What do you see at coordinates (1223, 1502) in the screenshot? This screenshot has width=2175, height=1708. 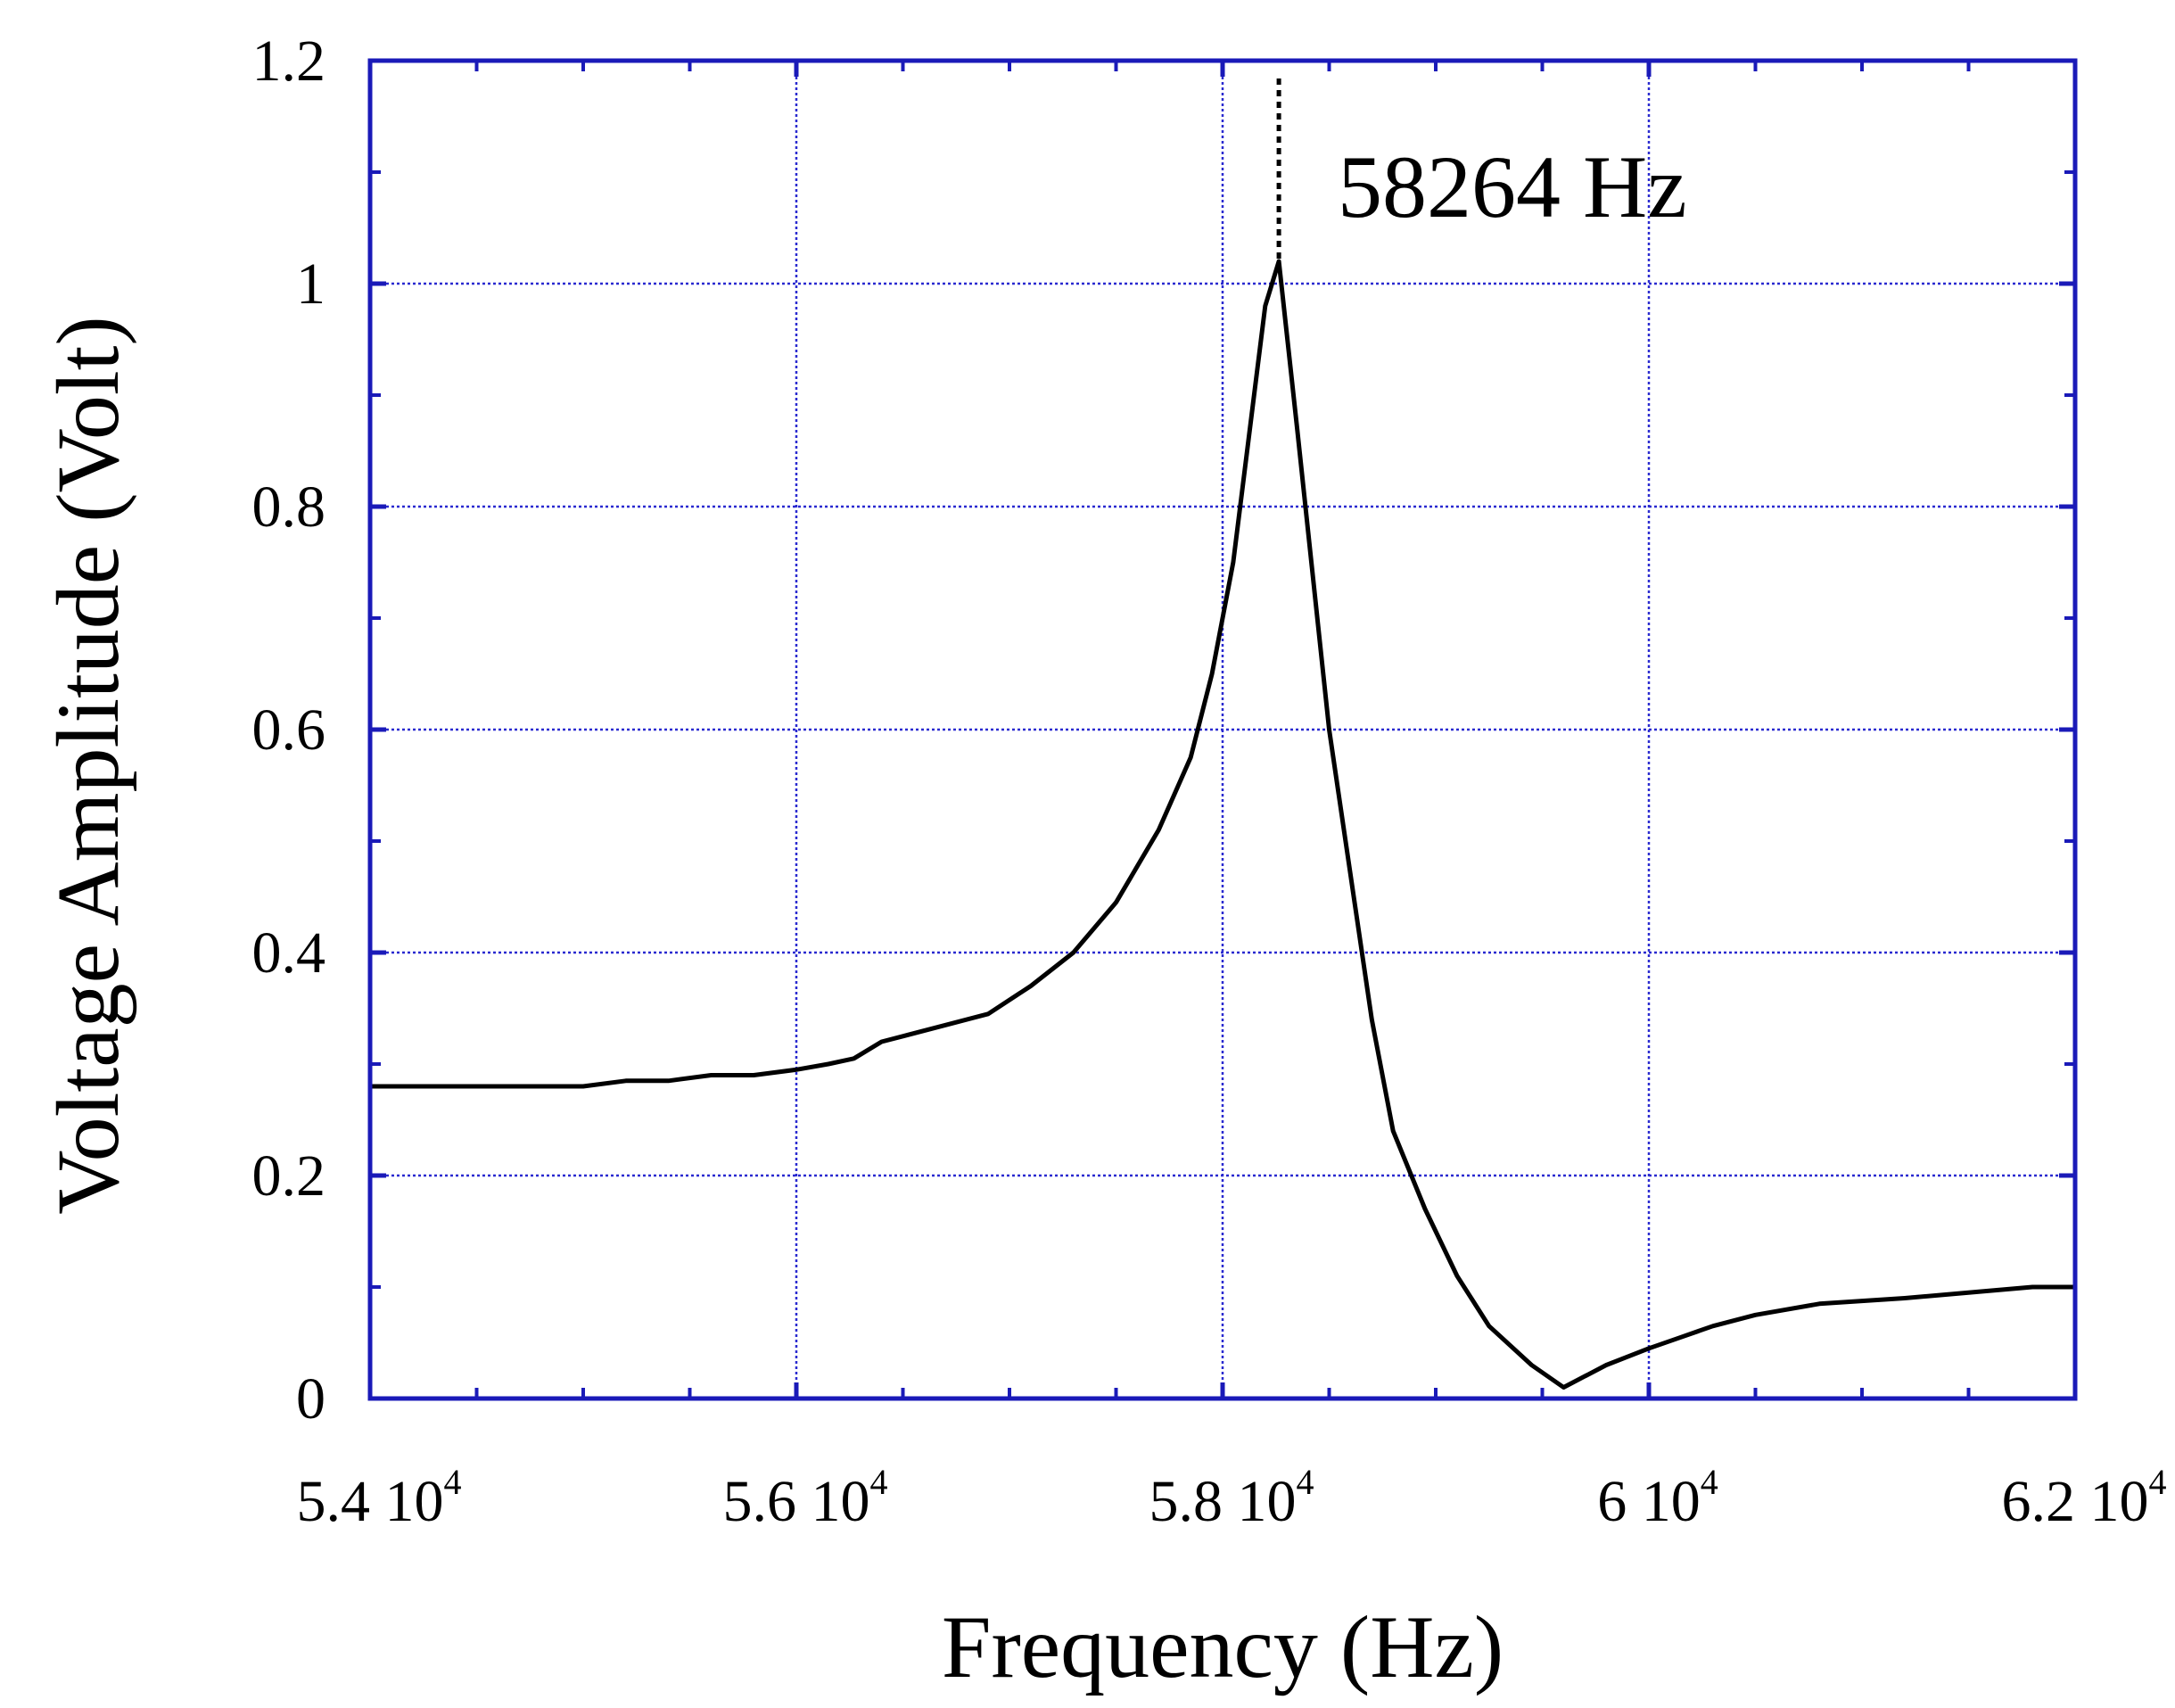 I see `x-tick-mantissa: 5.8 10` at bounding box center [1223, 1502].